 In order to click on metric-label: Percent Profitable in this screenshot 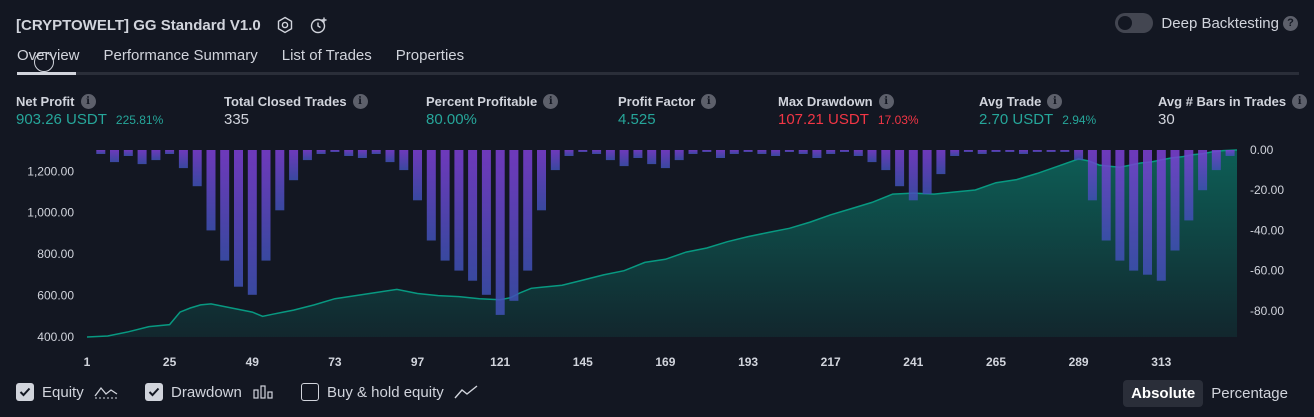, I will do `click(482, 101)`.